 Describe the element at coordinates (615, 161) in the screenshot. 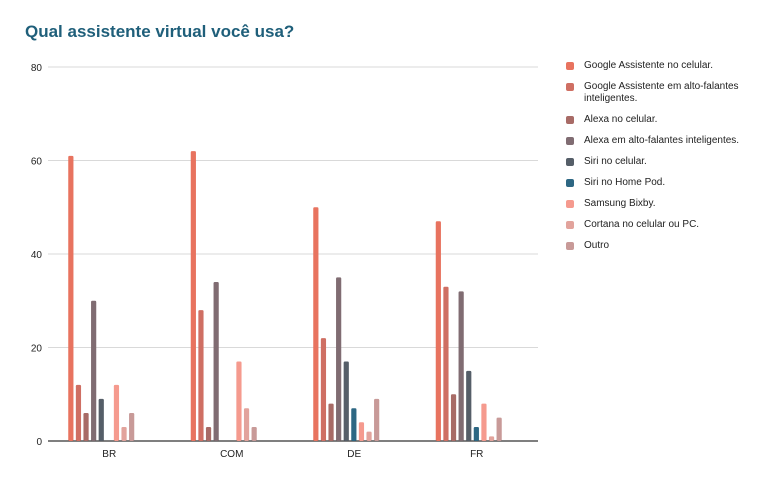

I see `legend-label: Siri no celular.` at that location.